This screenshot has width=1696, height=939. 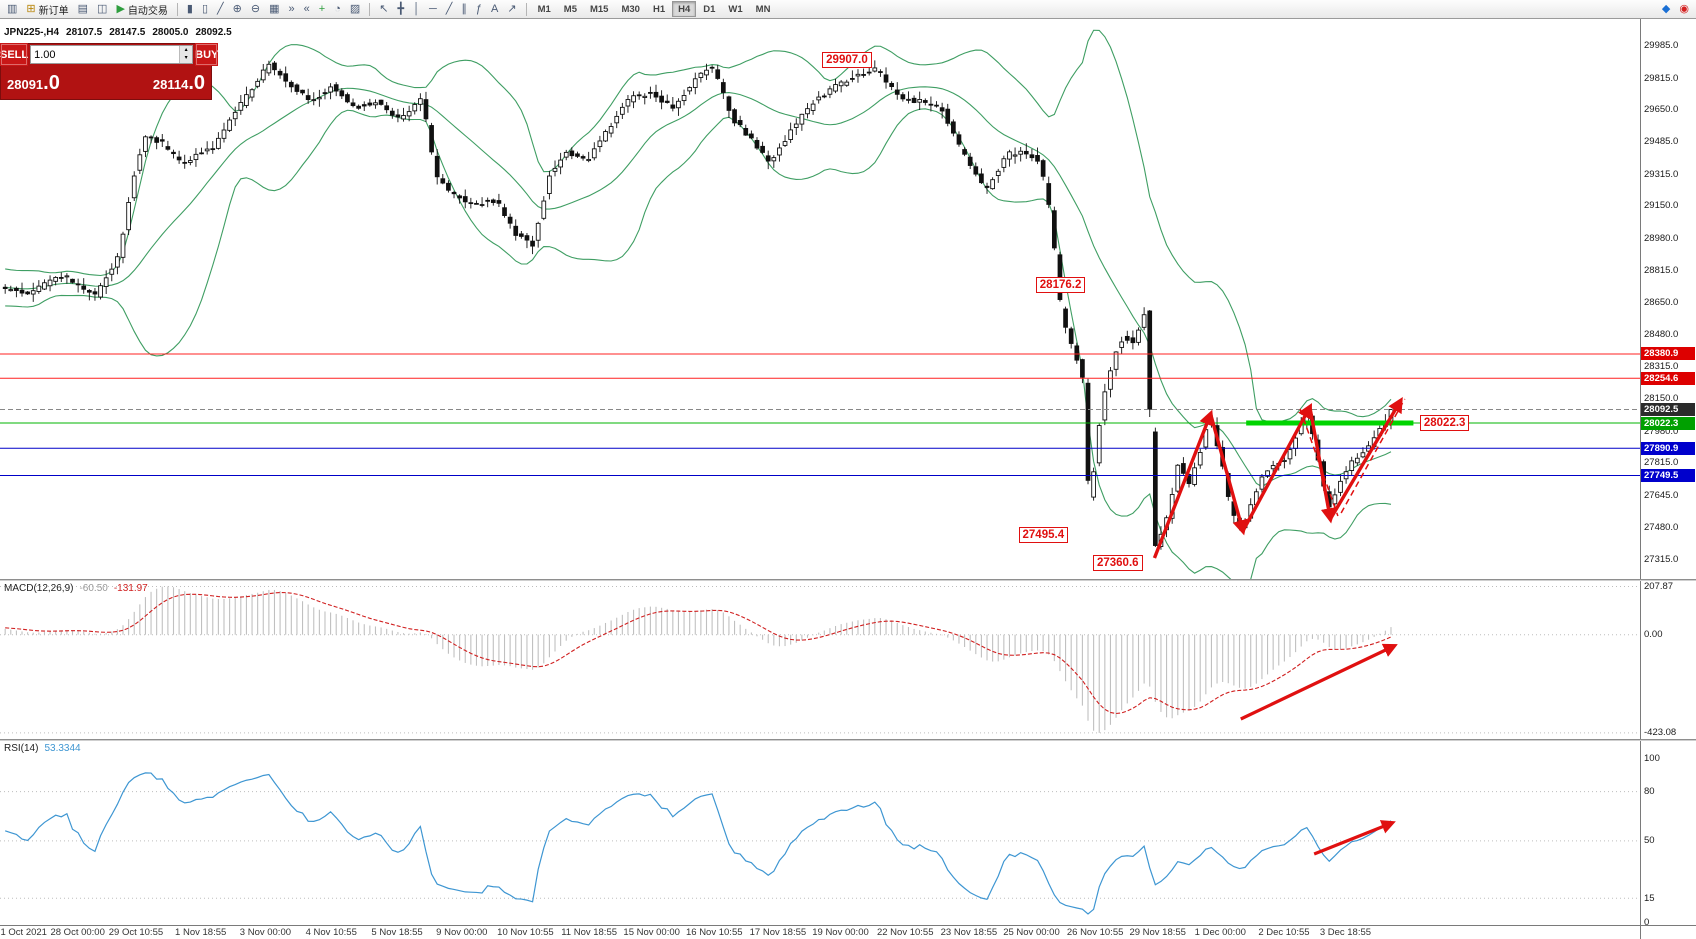 I want to click on time-axis-label: 10 Nov 10:55, so click(x=525, y=932).